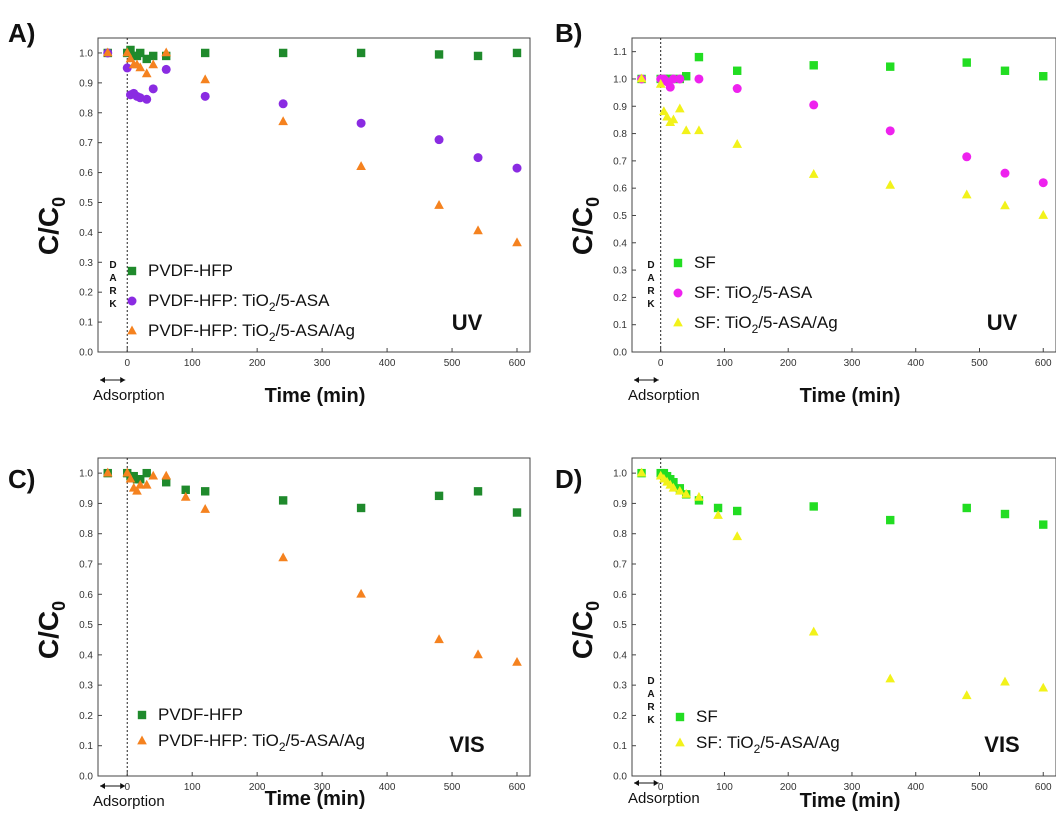 The width and height of the screenshot is (1056, 837). I want to click on condition-label: VIS, so click(1001, 744).